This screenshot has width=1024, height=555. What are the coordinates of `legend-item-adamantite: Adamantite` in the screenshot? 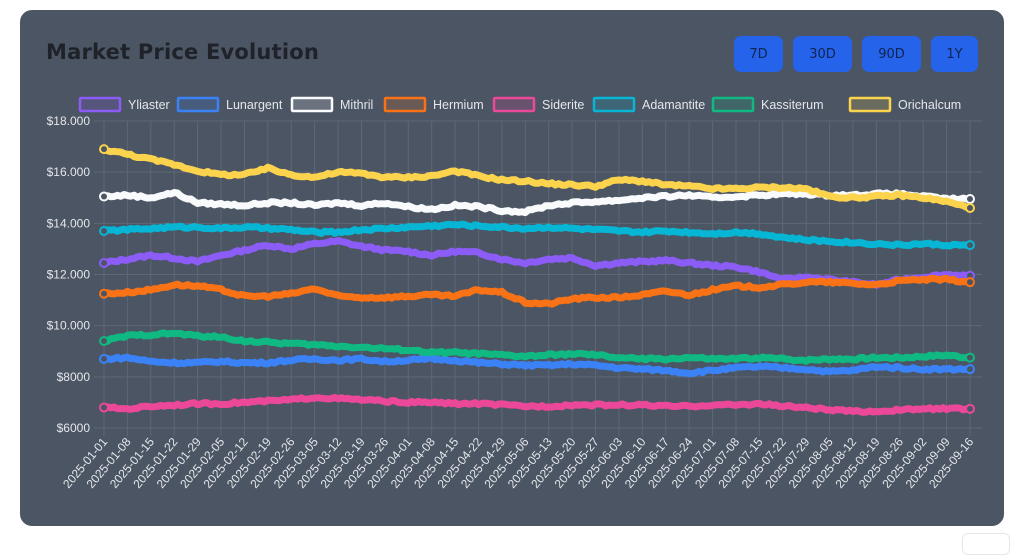 It's located at (648, 104).